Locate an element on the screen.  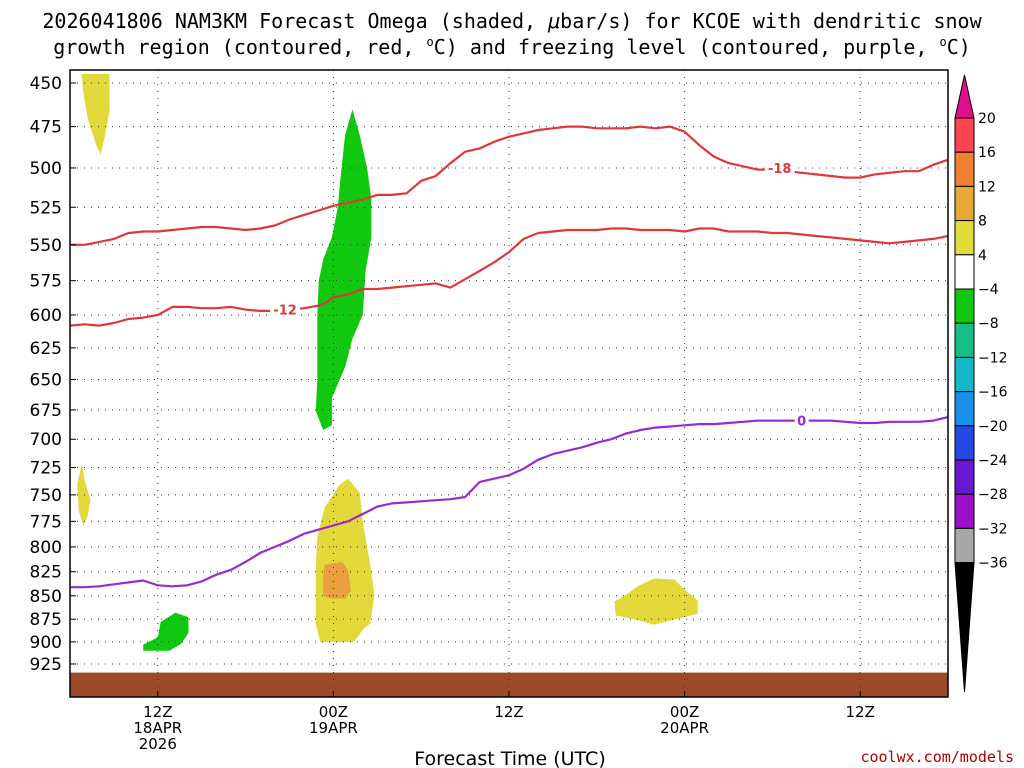
colorbar-label-8: −16 is located at coordinates (993, 393).